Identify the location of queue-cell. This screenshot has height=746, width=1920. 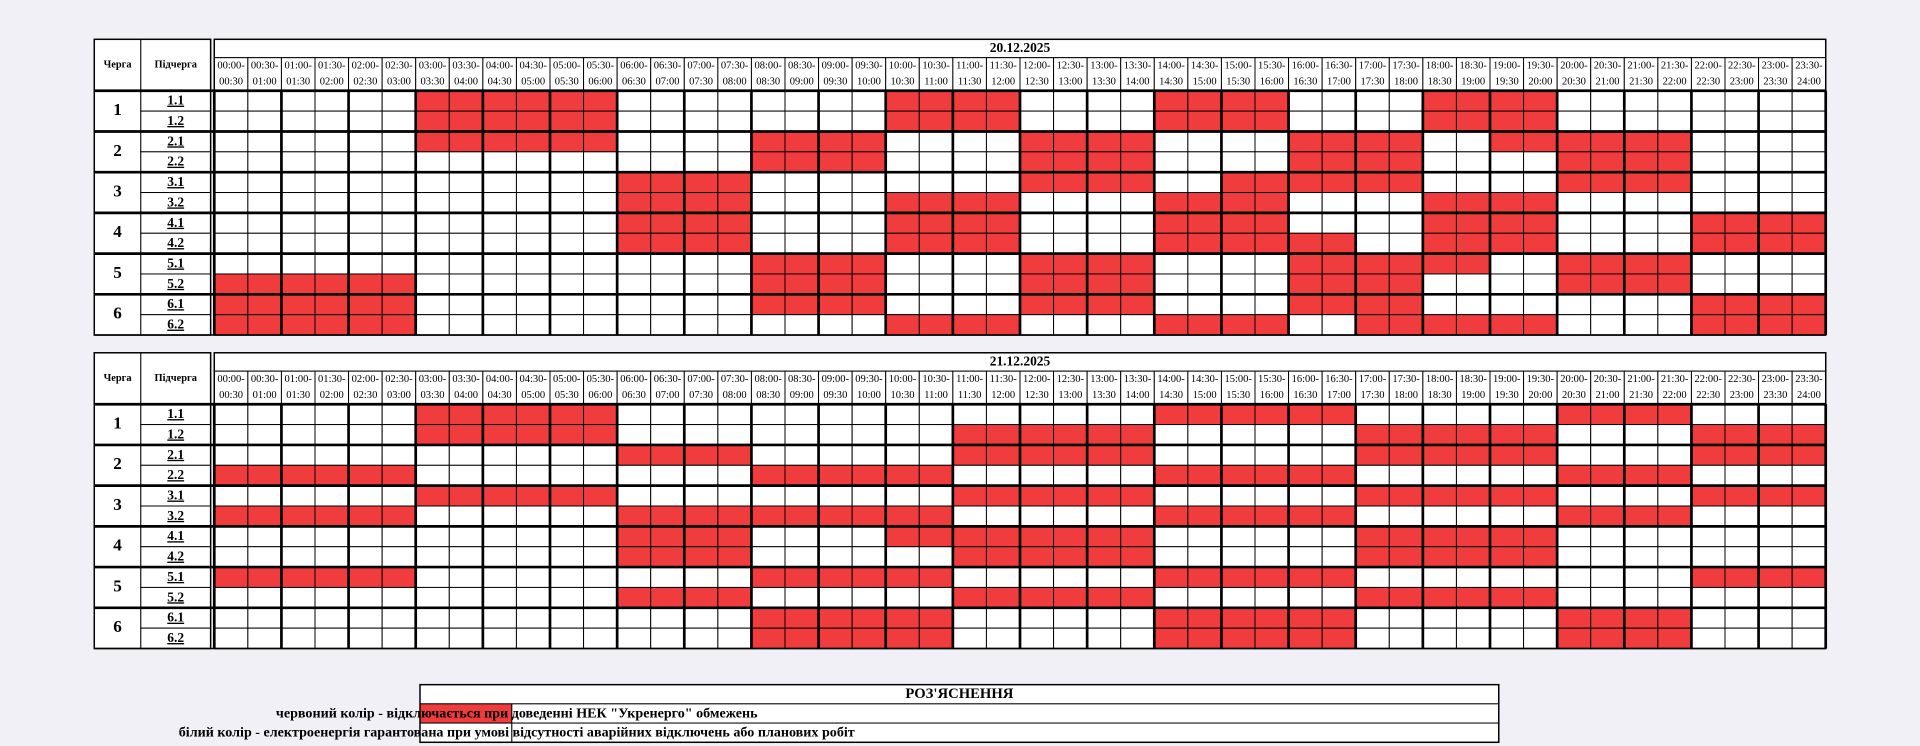
(117, 506).